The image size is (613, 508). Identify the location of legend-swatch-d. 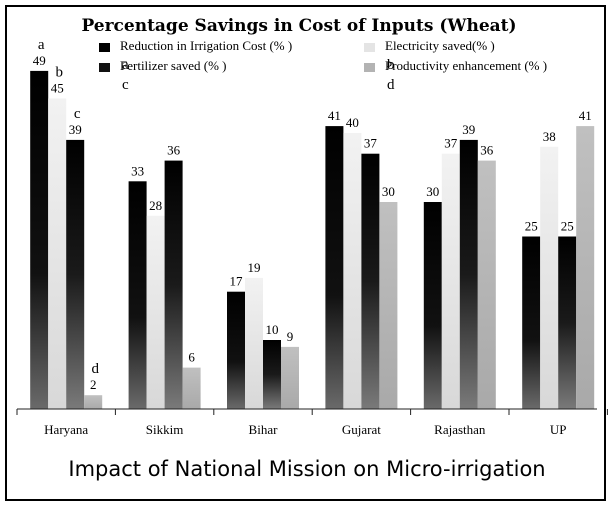
(369, 67).